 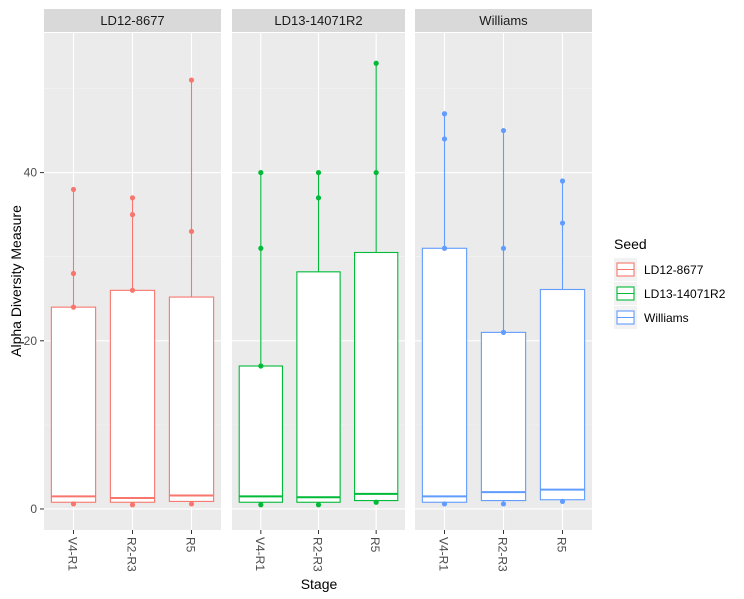 What do you see at coordinates (31, 173) in the screenshot?
I see `y-tick-label: 40` at bounding box center [31, 173].